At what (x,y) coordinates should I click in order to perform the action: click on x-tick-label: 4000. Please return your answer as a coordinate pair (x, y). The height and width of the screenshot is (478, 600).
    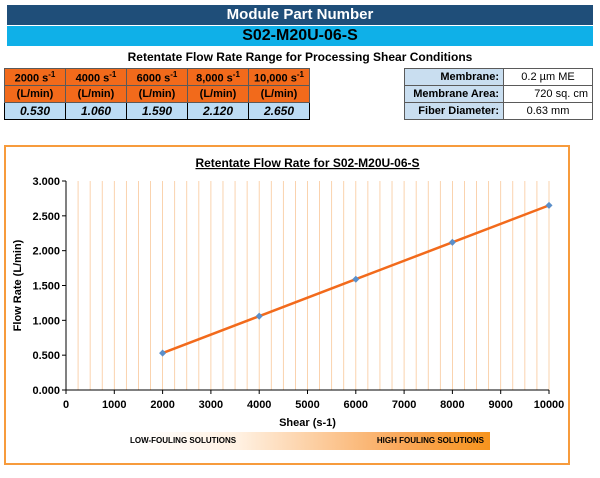
    Looking at the image, I should click on (259, 405).